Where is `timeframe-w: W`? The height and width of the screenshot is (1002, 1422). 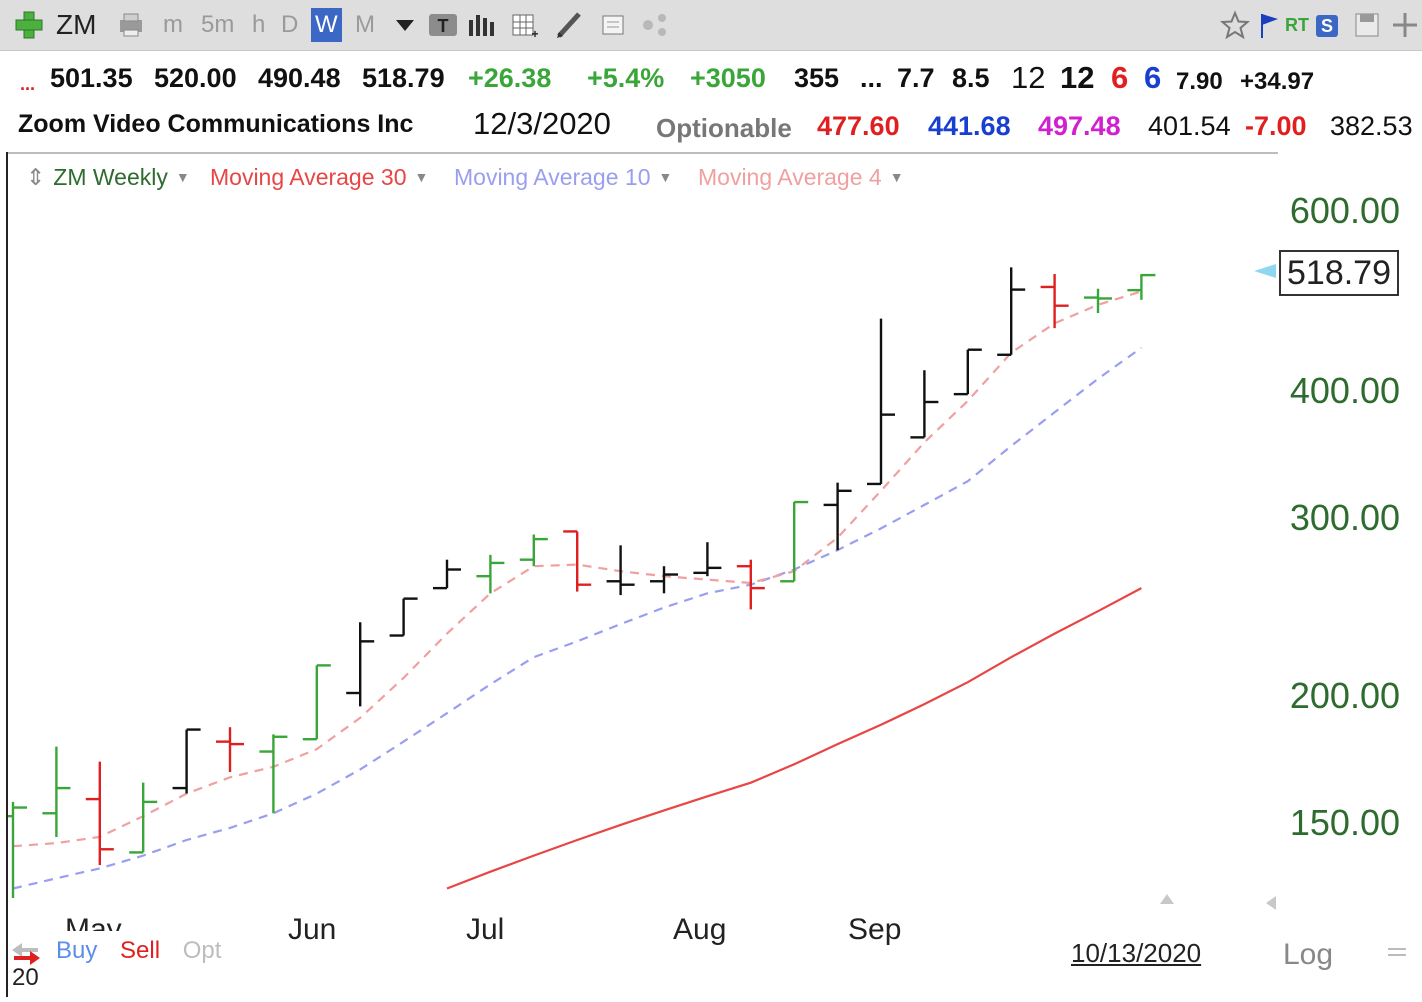 timeframe-w: W is located at coordinates (326, 25).